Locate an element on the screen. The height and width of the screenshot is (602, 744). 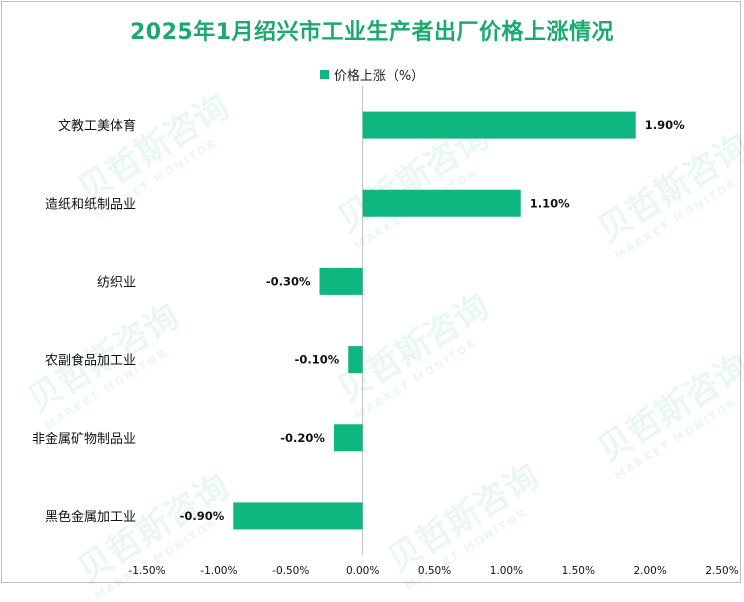
data-label: -0.20% is located at coordinates (302, 438).